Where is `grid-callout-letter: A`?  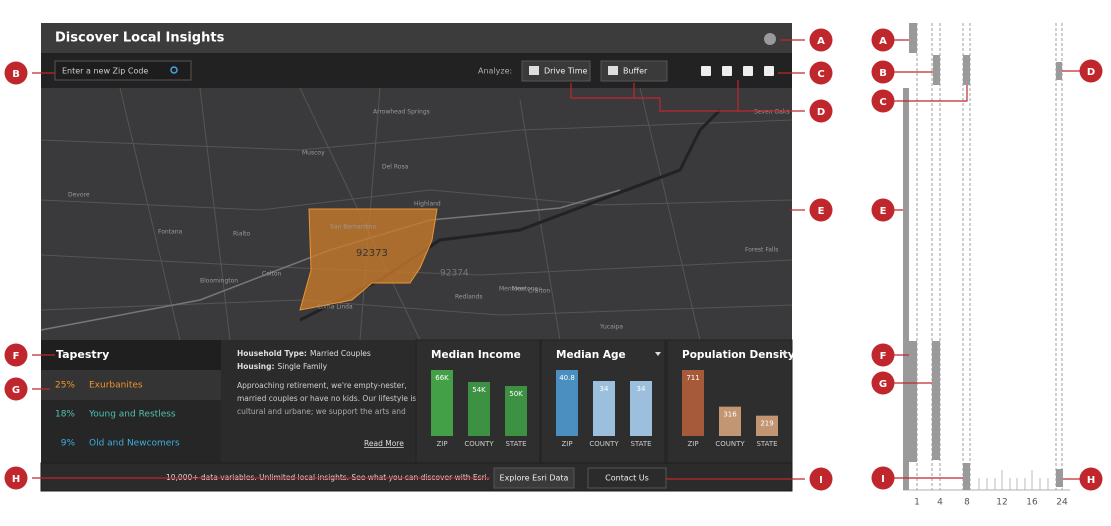 grid-callout-letter: A is located at coordinates (883, 41).